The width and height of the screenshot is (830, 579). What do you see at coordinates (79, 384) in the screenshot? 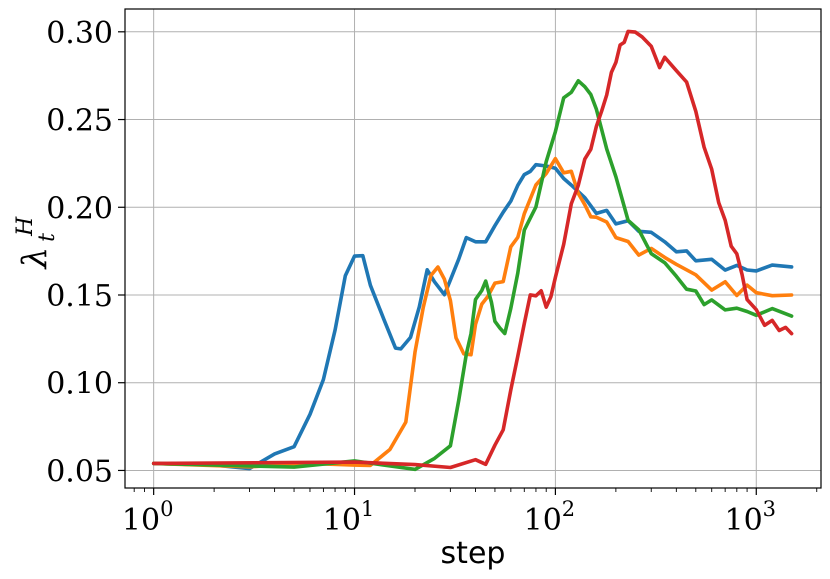
I see `y-tick-label: 0.10` at bounding box center [79, 384].